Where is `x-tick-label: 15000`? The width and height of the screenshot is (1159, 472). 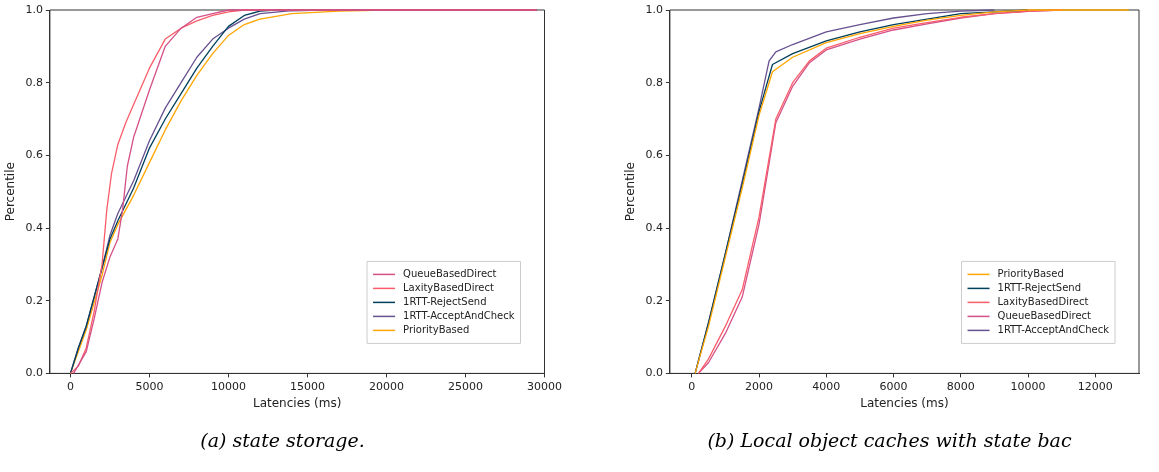 x-tick-label: 15000 is located at coordinates (307, 386).